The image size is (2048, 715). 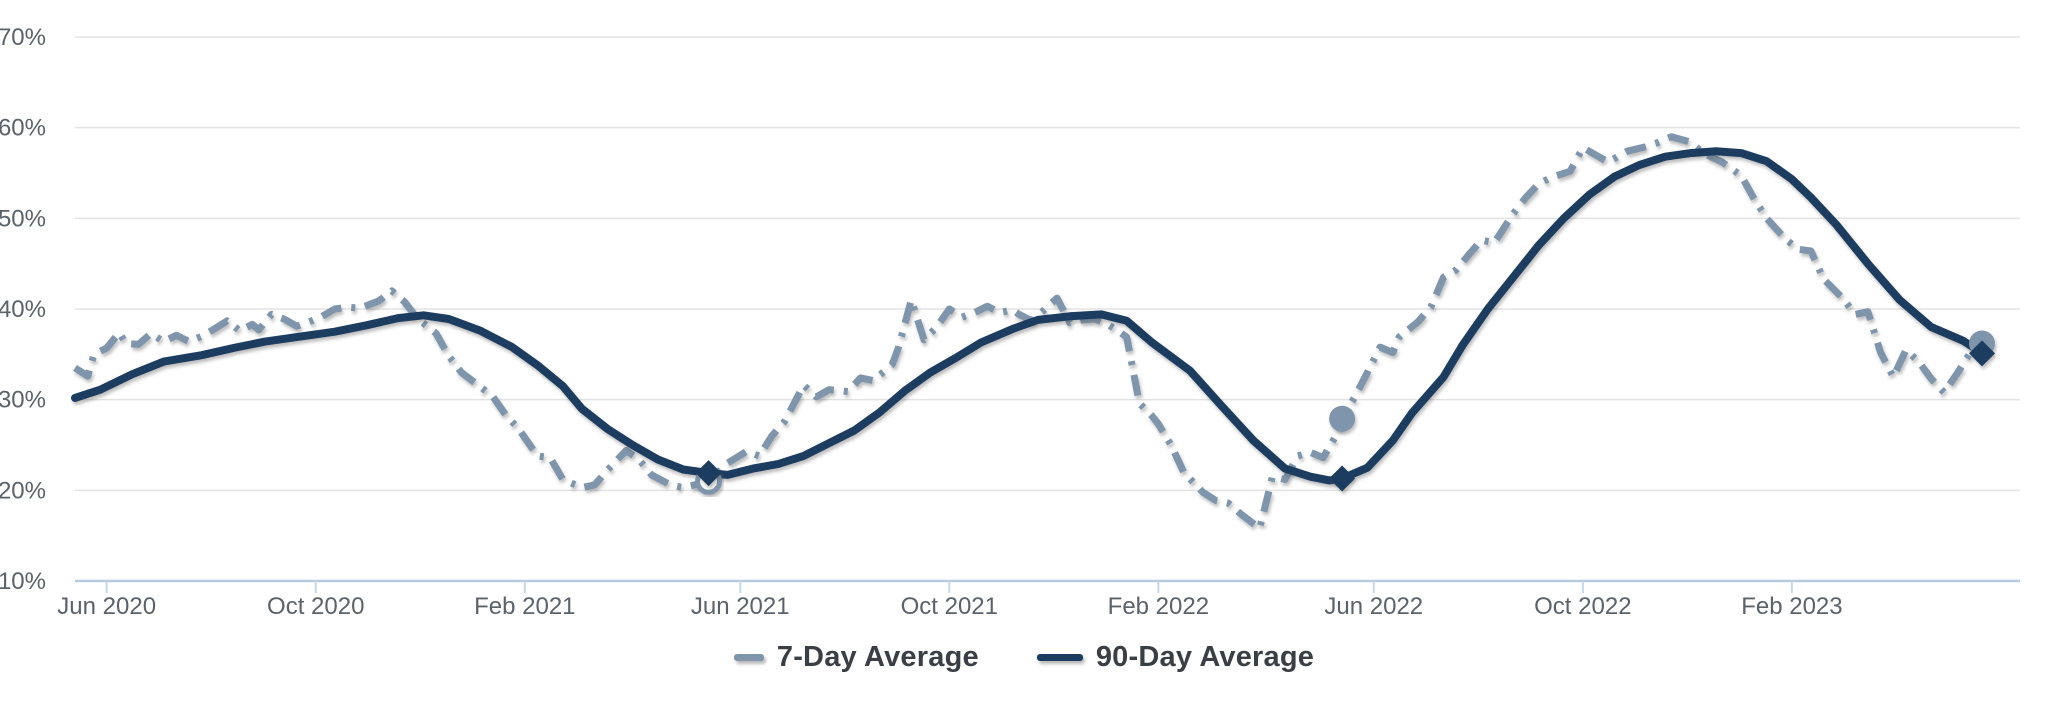 I want to click on legend-label: 7-Day Average, so click(x=877, y=657).